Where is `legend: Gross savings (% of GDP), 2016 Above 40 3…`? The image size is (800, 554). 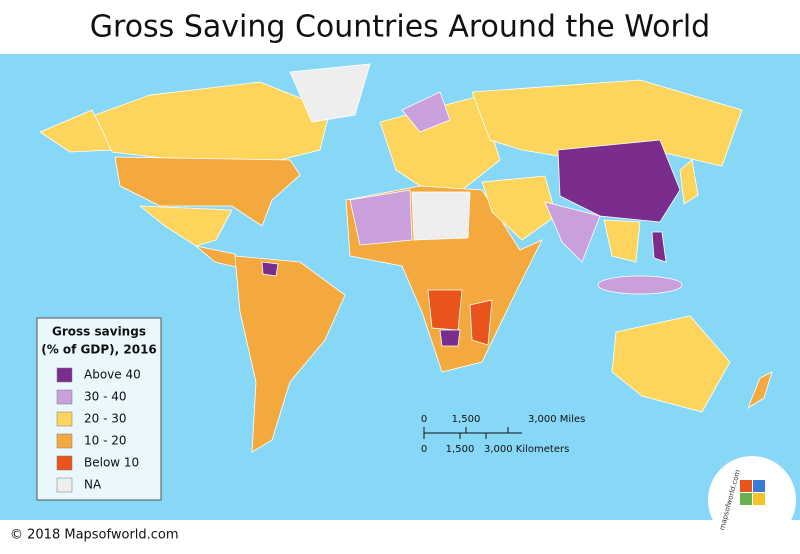 legend: Gross savings (% of GDP), 2016 Above 40 3… is located at coordinates (99, 409).